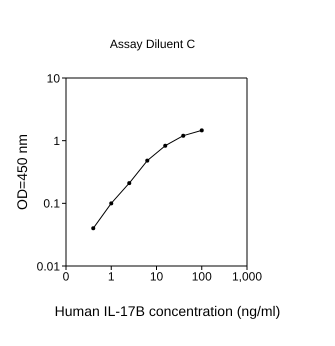  What do you see at coordinates (51, 203) in the screenshot?
I see `y-tick-label: 0.1` at bounding box center [51, 203].